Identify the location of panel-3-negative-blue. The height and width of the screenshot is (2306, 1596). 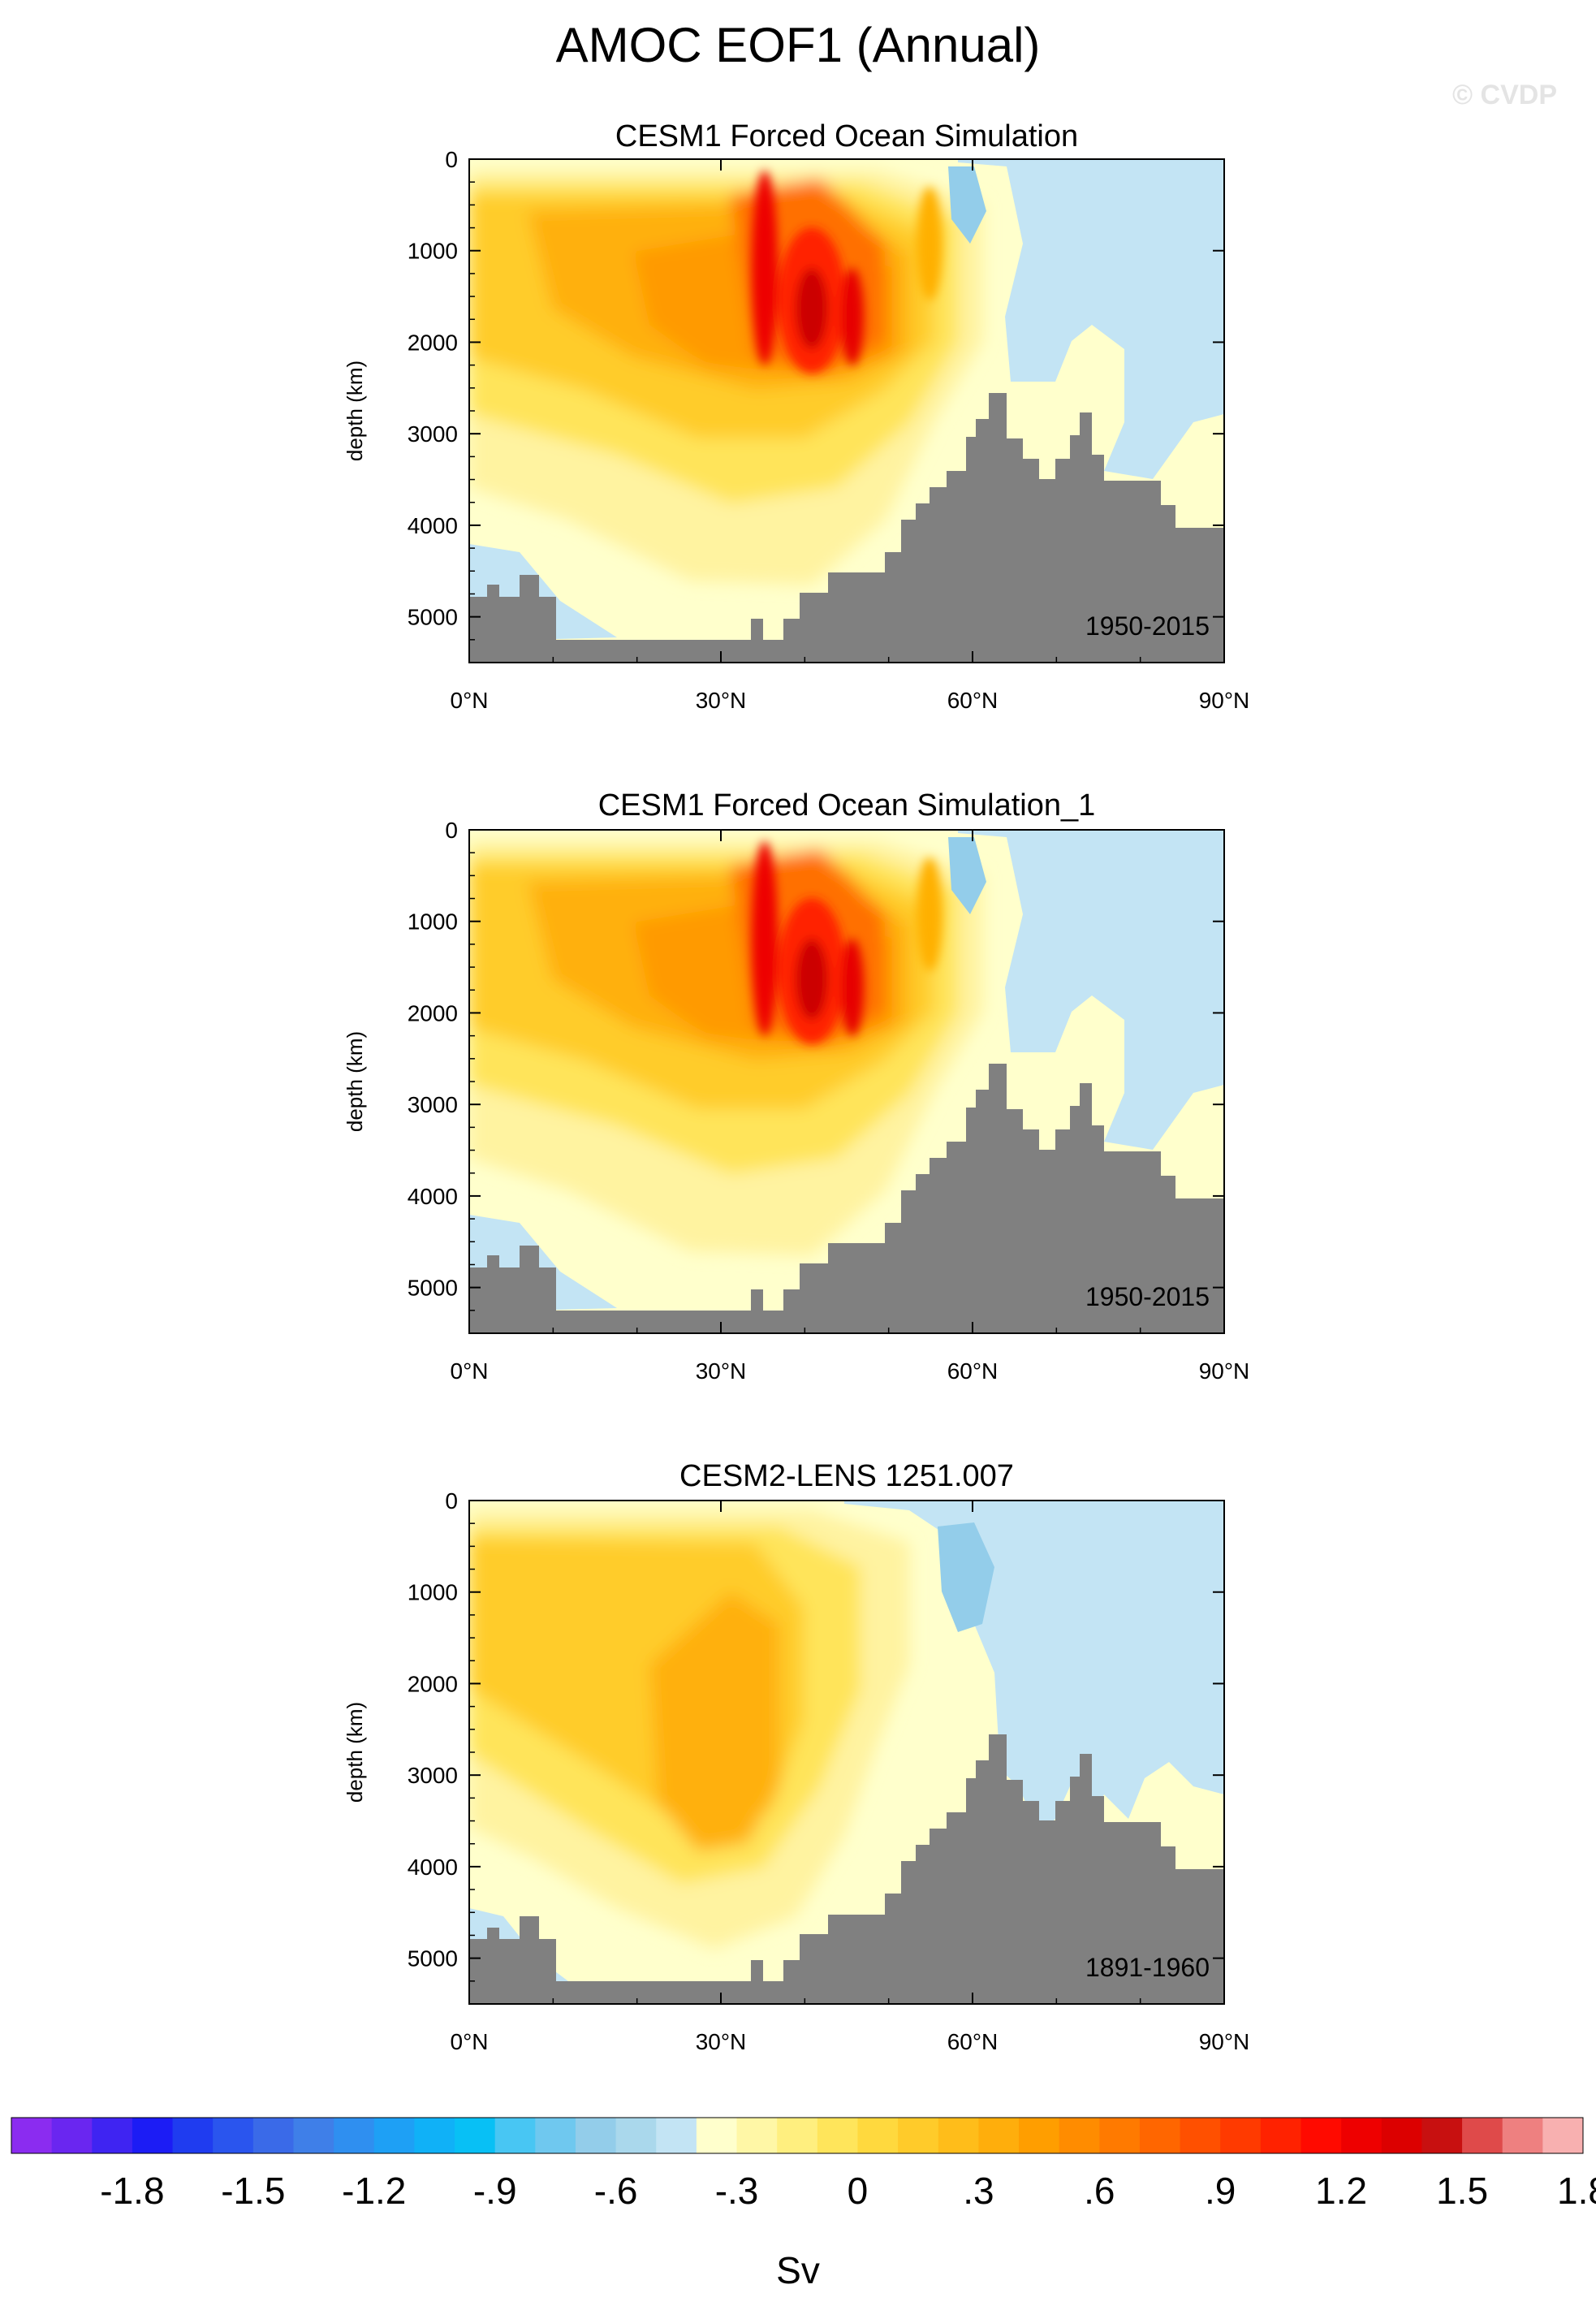
(966, 1577).